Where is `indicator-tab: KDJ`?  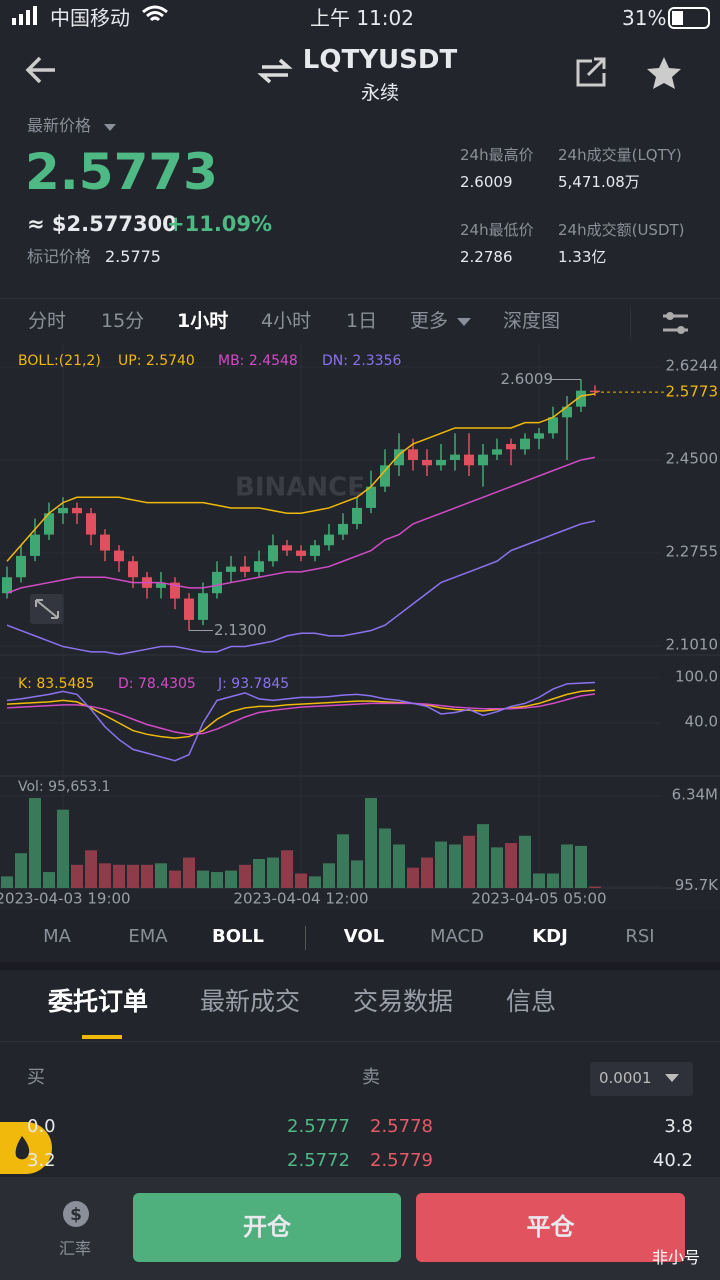
indicator-tab: KDJ is located at coordinates (550, 936).